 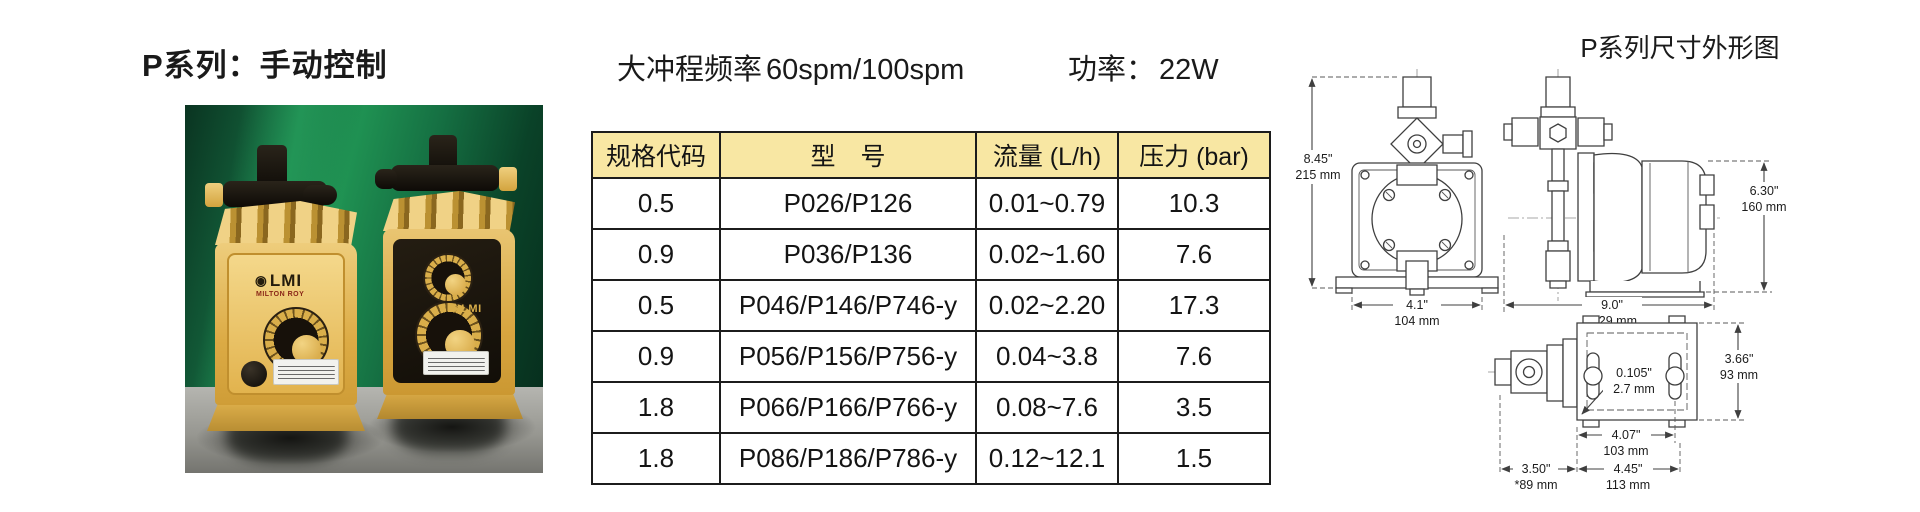 What do you see at coordinates (1194, 407) in the screenshot?
I see `table-cell: 3.5` at bounding box center [1194, 407].